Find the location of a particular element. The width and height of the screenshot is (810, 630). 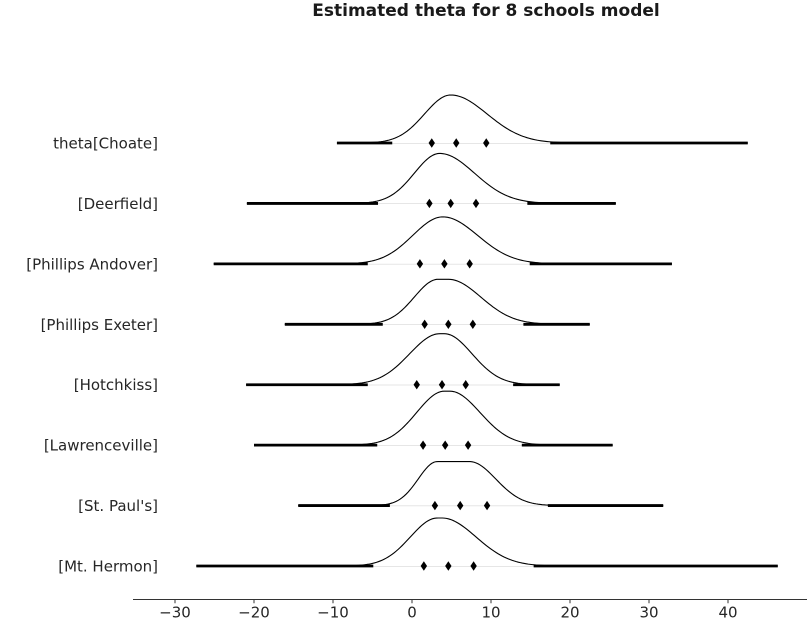

y-tick-label: theta[Choate] is located at coordinates (105, 144).